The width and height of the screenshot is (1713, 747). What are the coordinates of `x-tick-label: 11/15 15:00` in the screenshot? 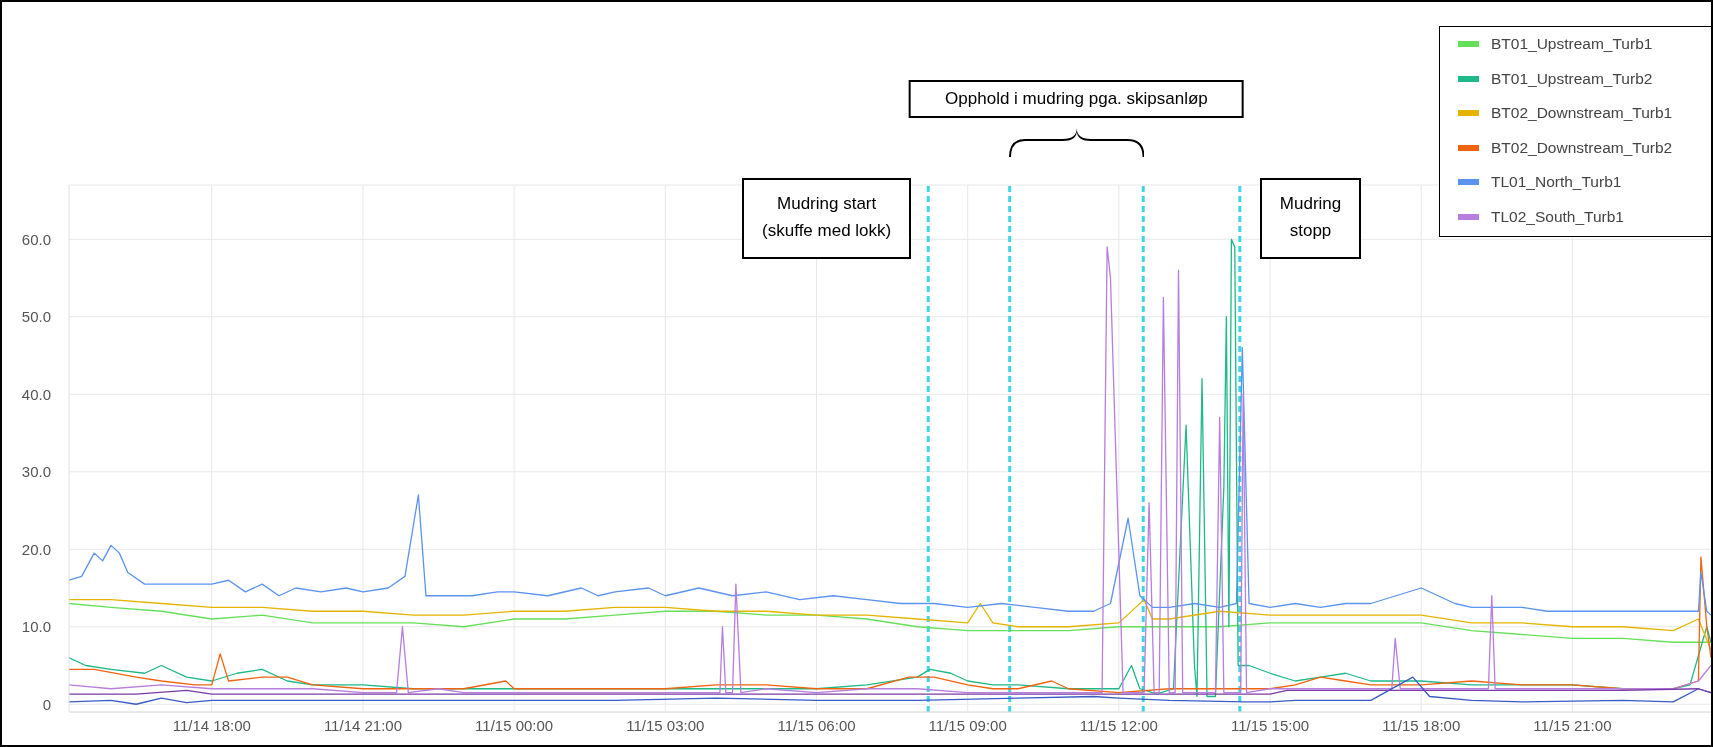 It's located at (1270, 725).